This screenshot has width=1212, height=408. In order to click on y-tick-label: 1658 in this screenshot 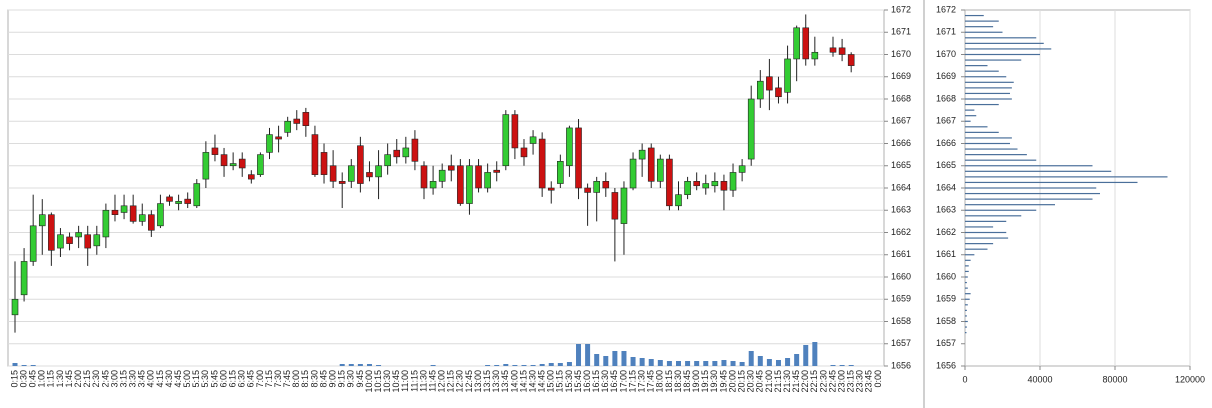, I will do `click(901, 321)`.